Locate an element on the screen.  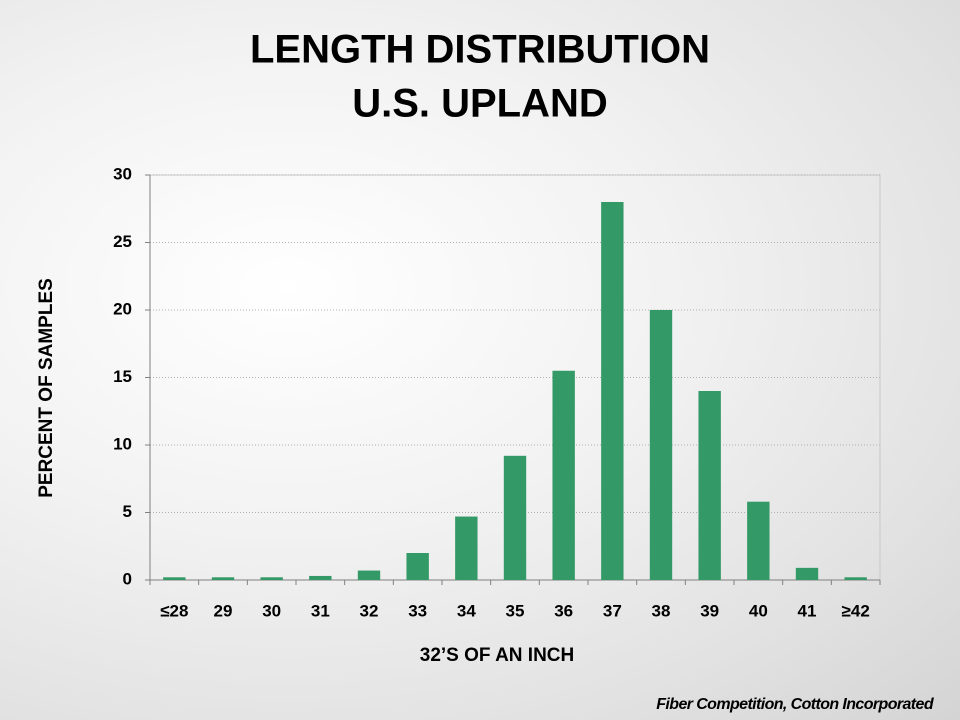
y-tick-label: 15 is located at coordinates (122, 376).